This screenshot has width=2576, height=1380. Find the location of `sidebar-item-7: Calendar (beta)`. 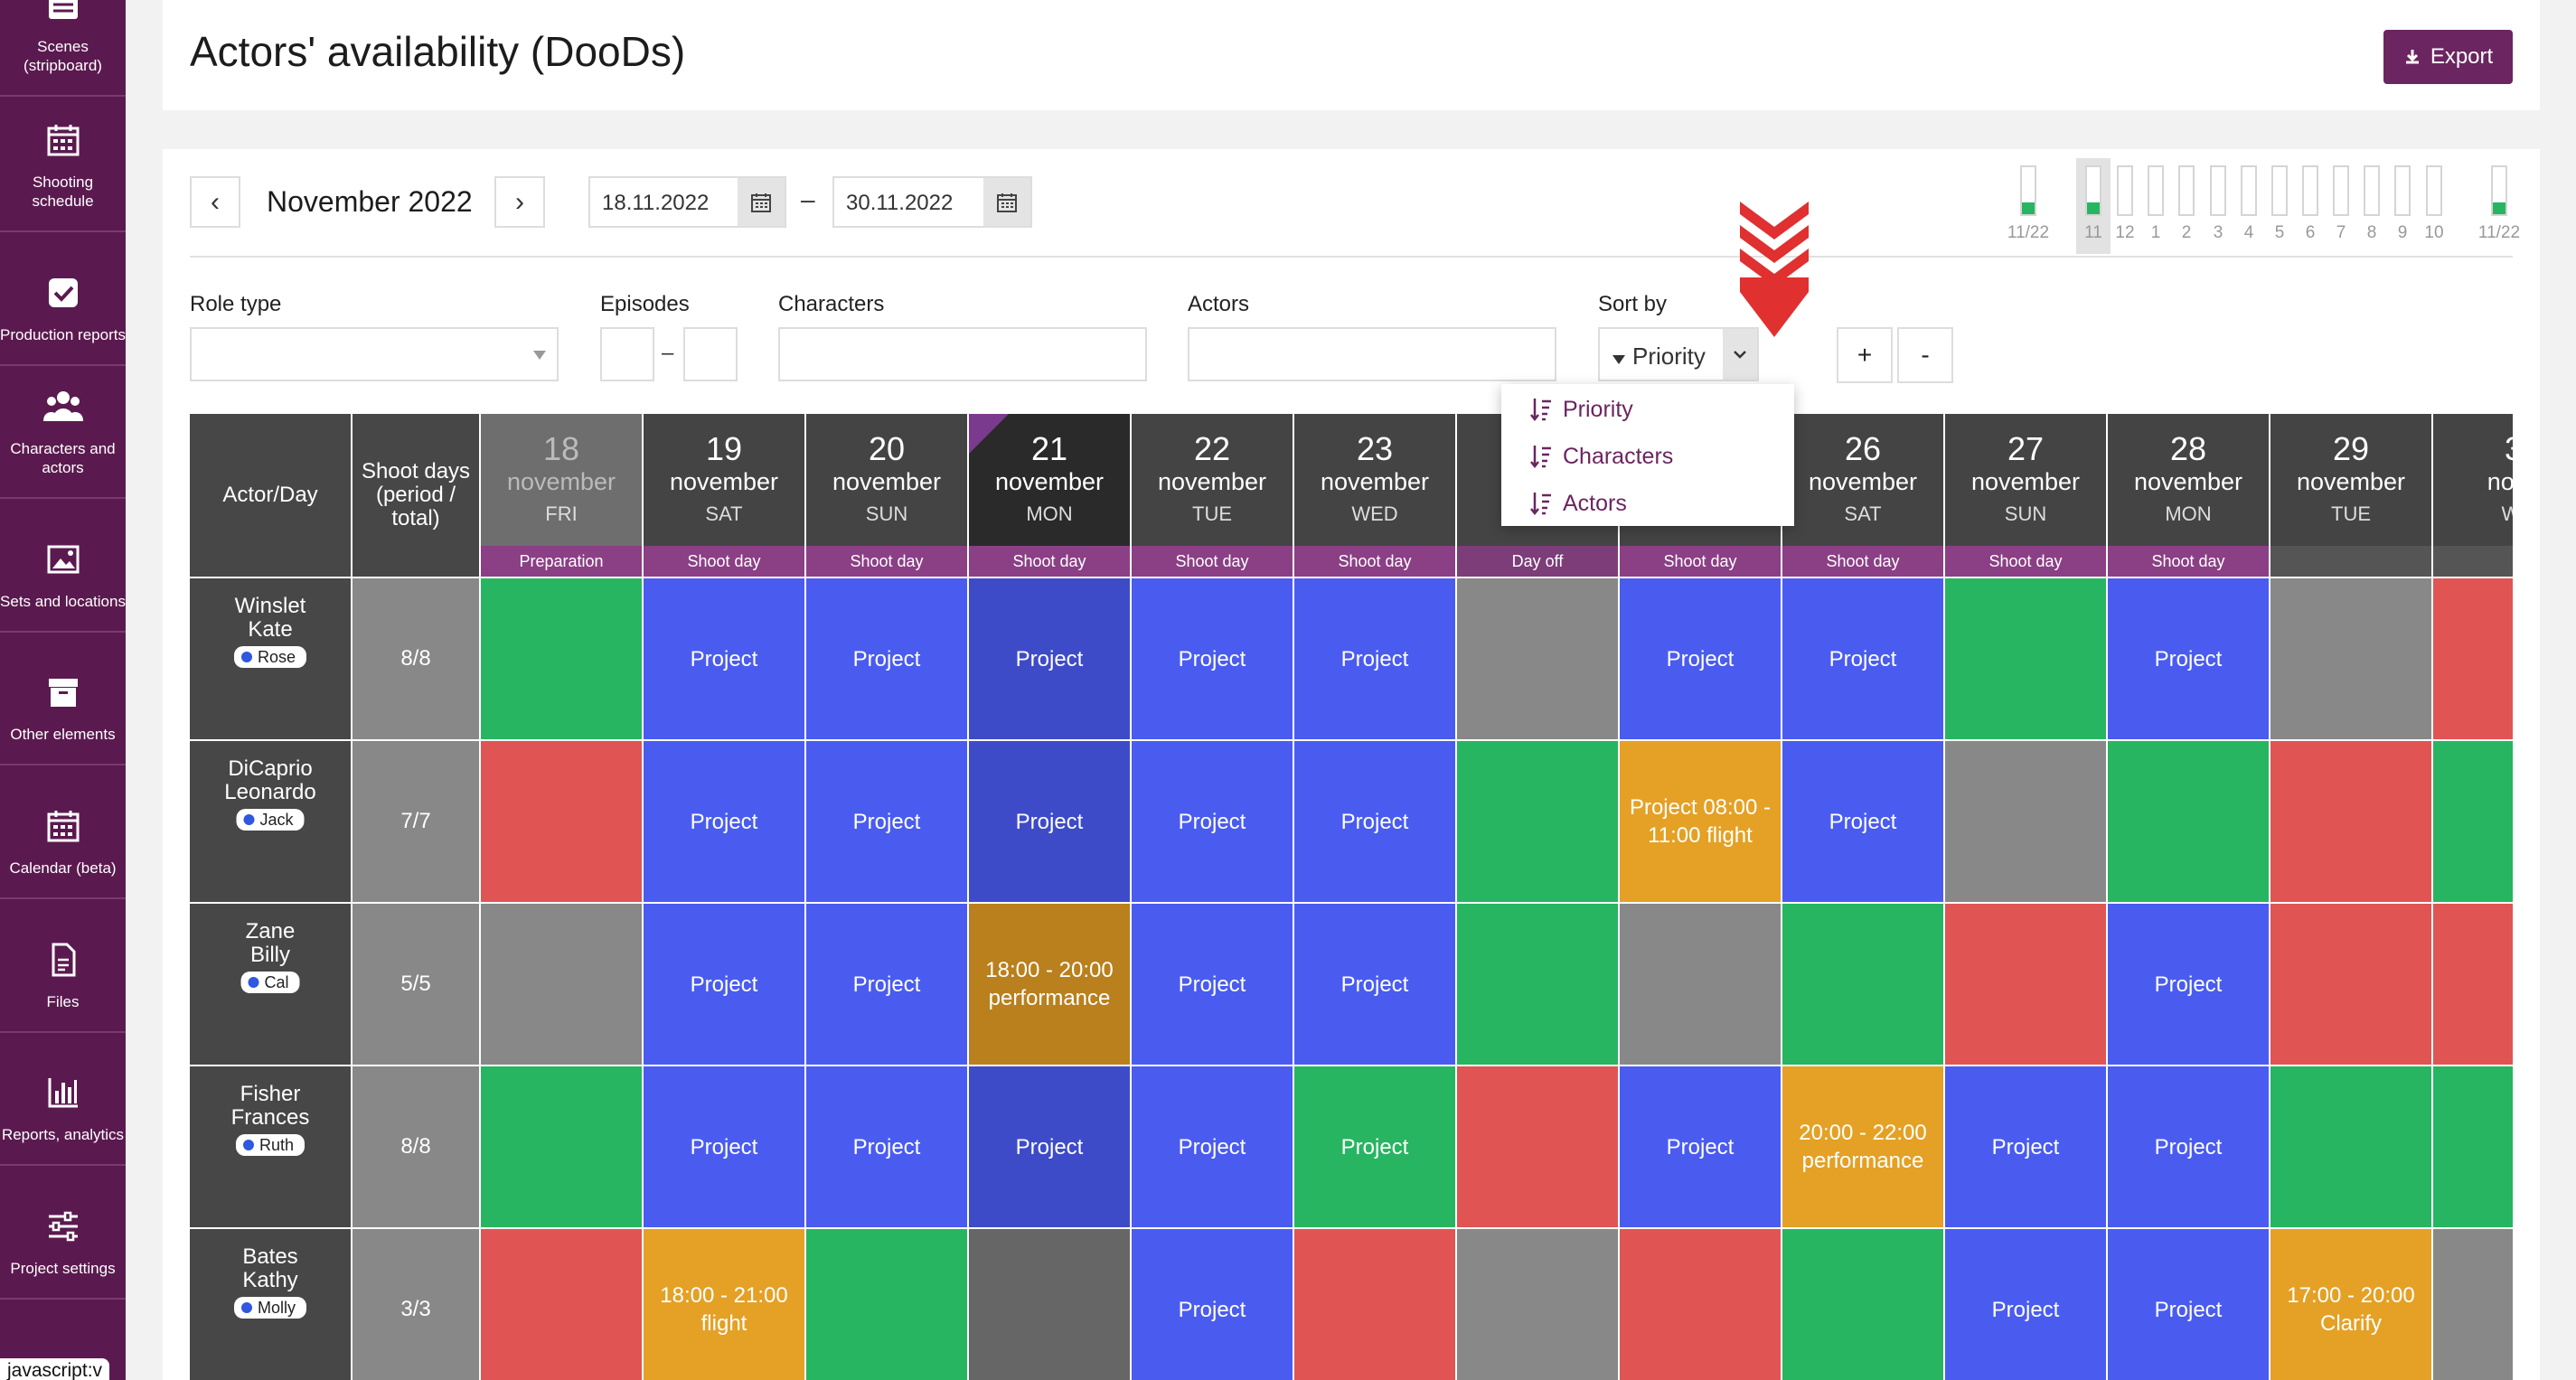

sidebar-item-7: Calendar (beta) is located at coordinates (63, 832).